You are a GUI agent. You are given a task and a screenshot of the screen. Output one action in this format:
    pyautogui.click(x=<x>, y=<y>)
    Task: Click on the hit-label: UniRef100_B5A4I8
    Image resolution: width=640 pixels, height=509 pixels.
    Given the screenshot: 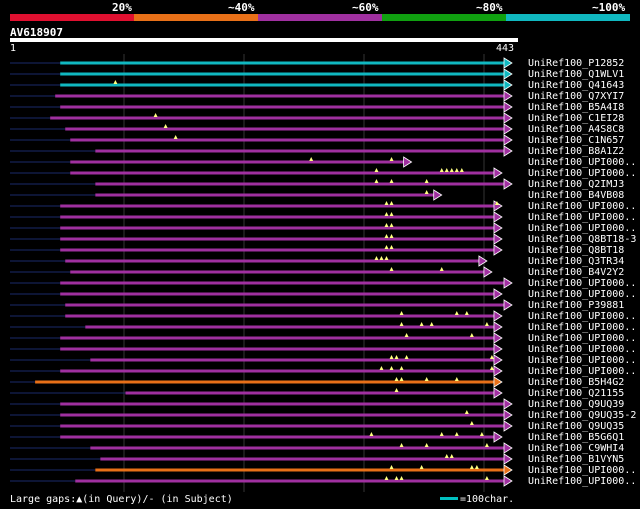 What is the action you would take?
    pyautogui.click(x=576, y=107)
    